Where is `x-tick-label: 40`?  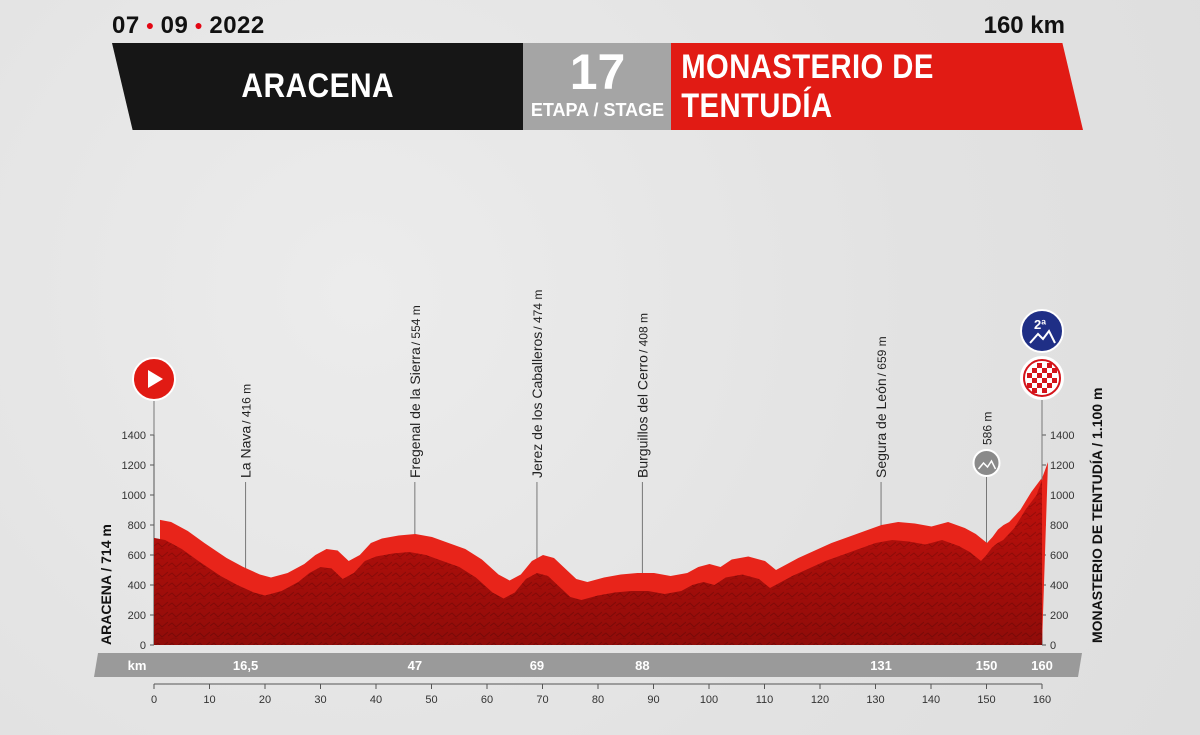 x-tick-label: 40 is located at coordinates (376, 700).